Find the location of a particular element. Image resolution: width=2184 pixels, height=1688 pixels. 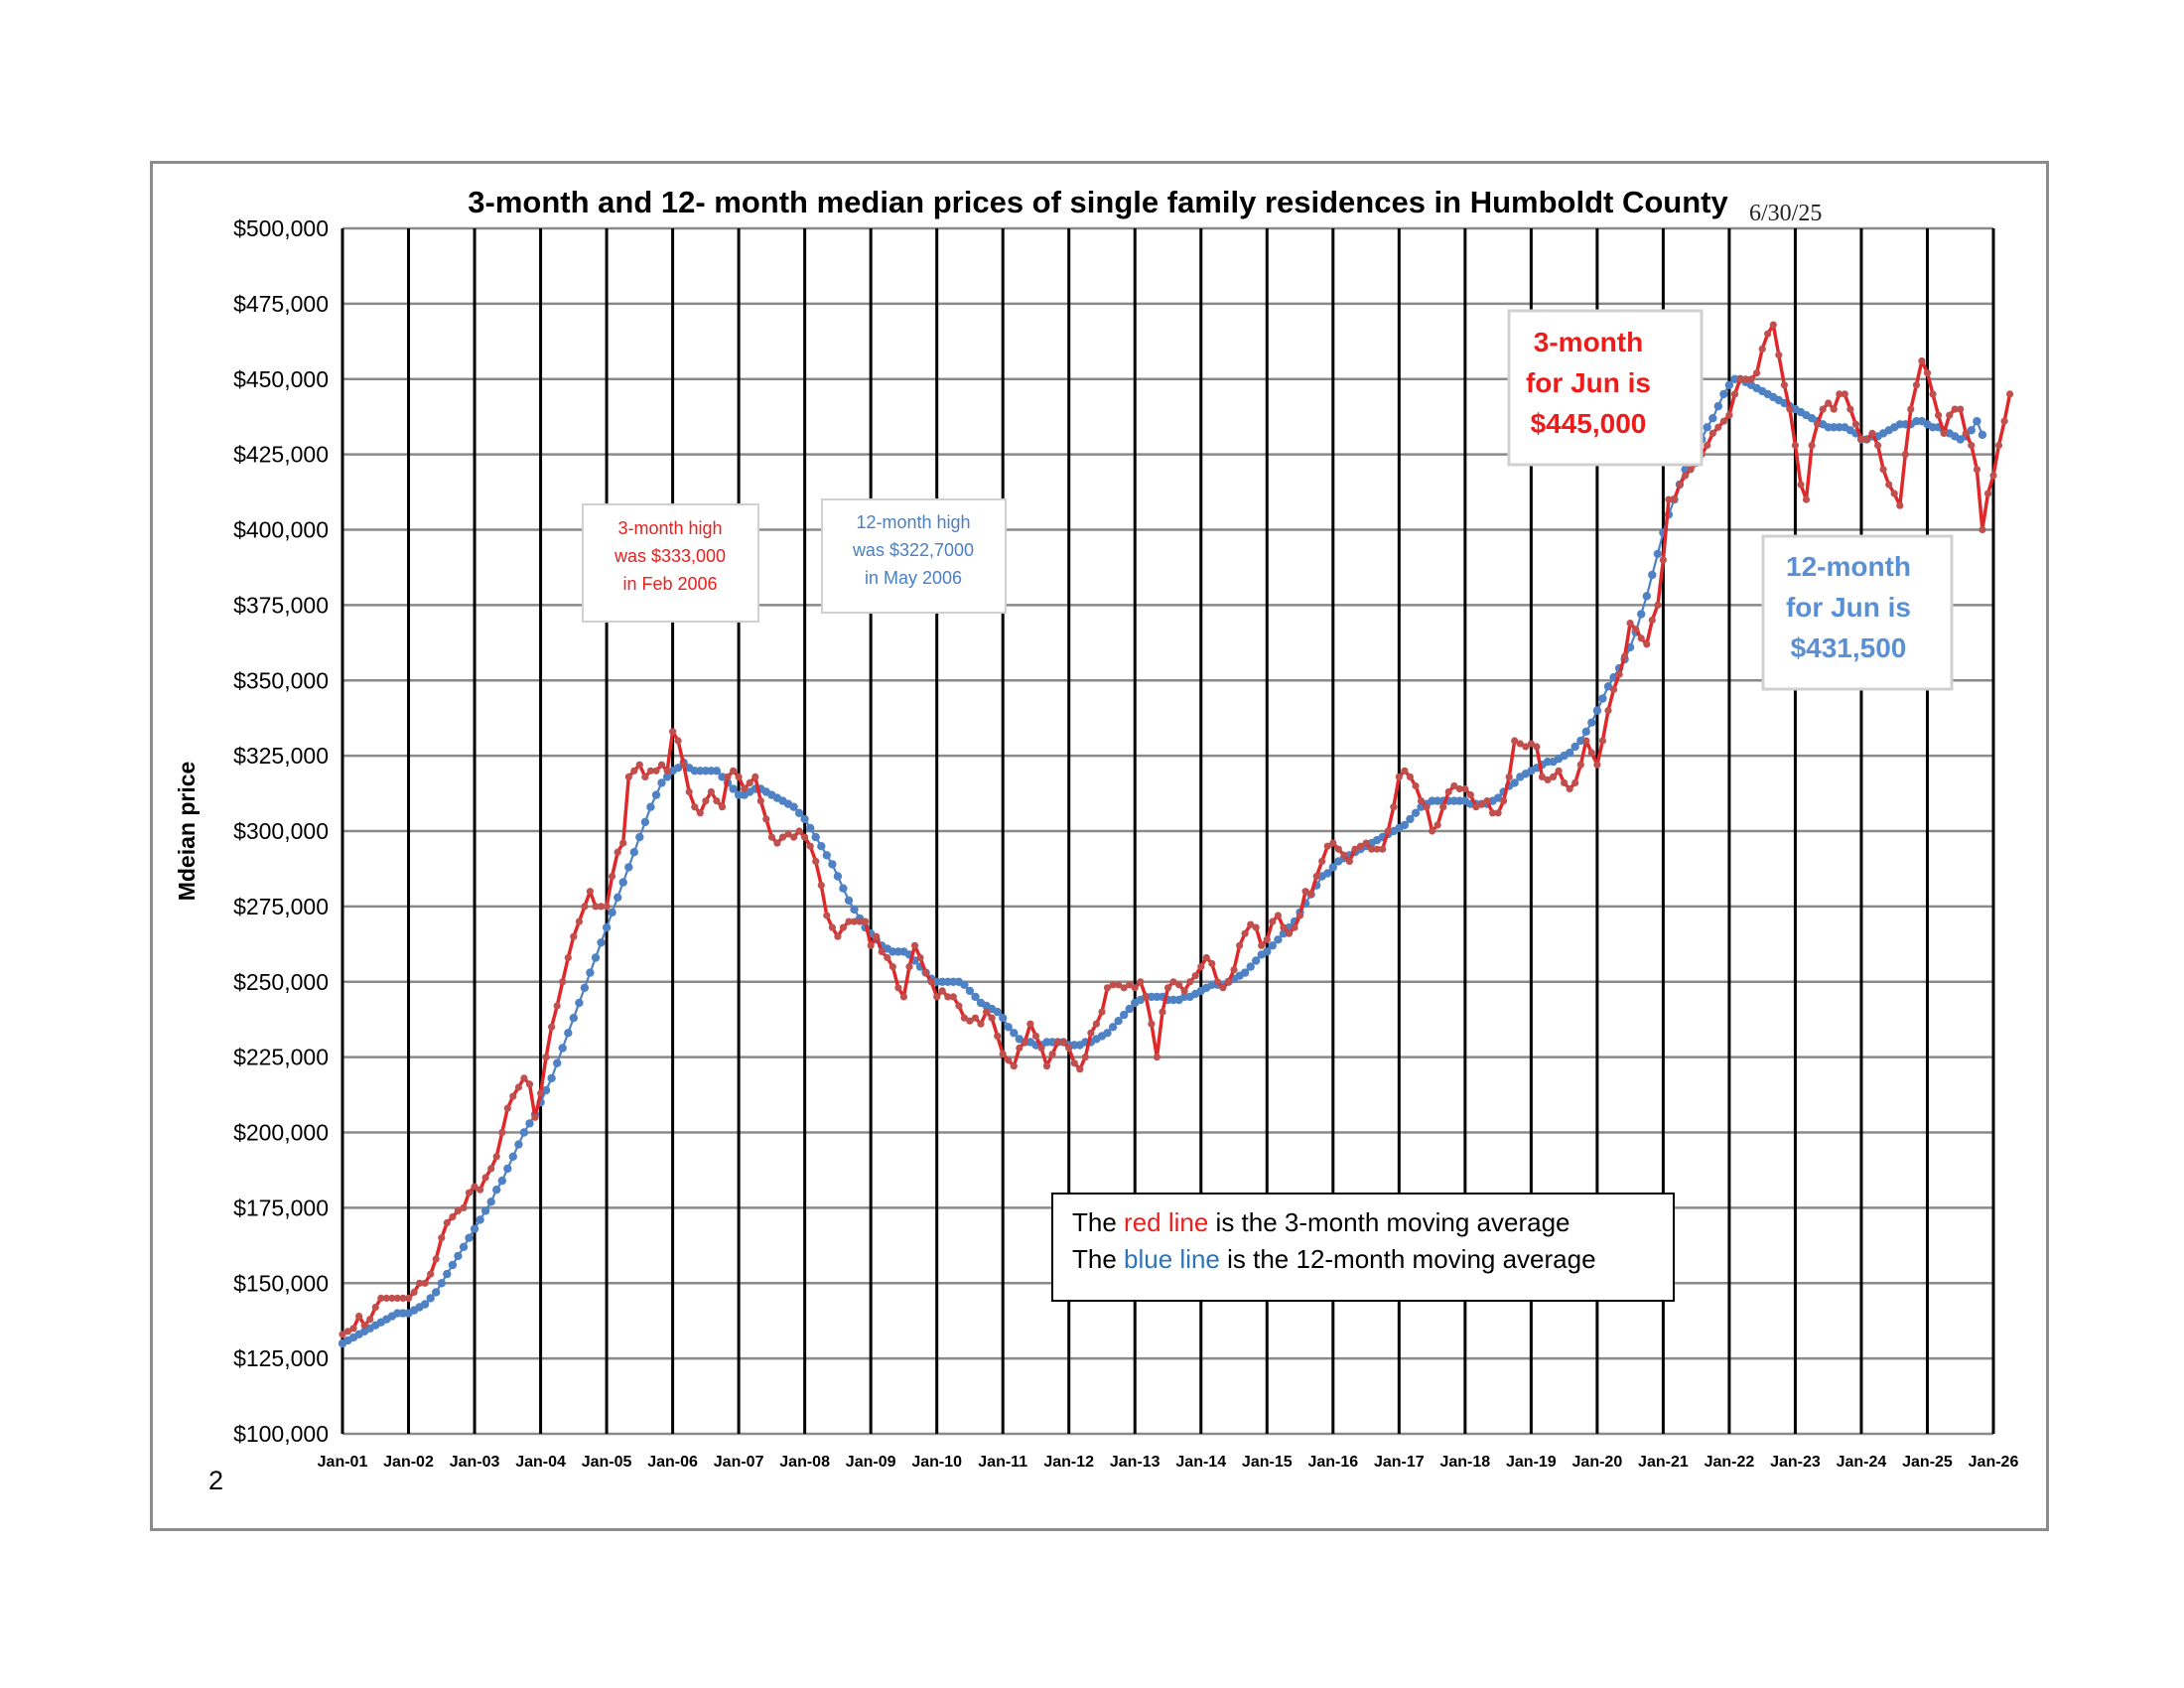

x-tick-label: Jan-10 is located at coordinates (936, 1462).